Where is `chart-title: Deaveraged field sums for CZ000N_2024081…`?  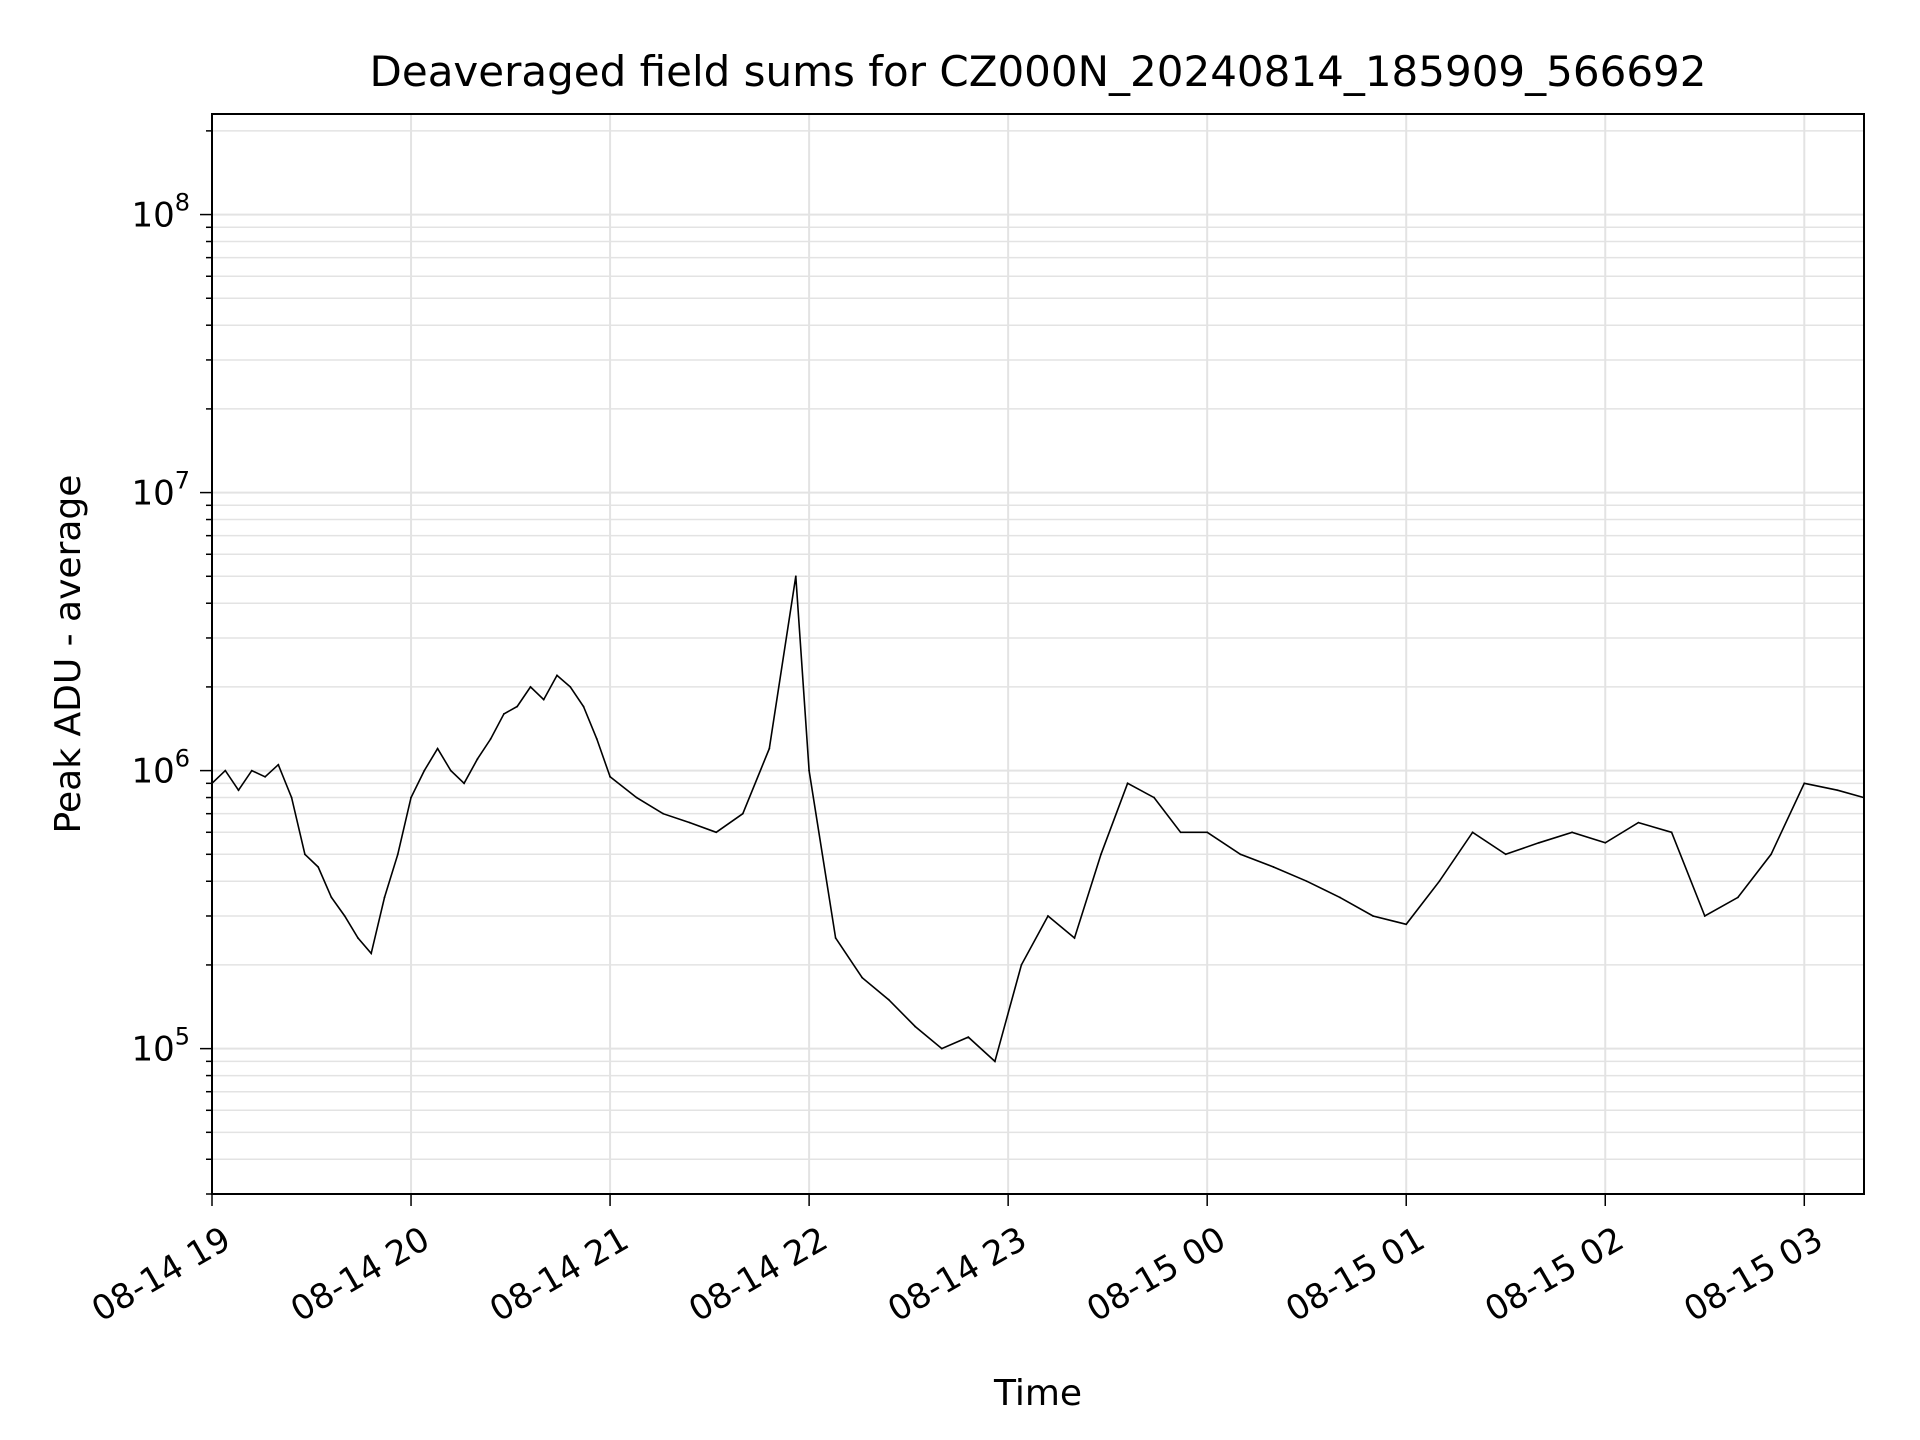
chart-title: Deaveraged field sums for CZ000N_2024081… is located at coordinates (1038, 71).